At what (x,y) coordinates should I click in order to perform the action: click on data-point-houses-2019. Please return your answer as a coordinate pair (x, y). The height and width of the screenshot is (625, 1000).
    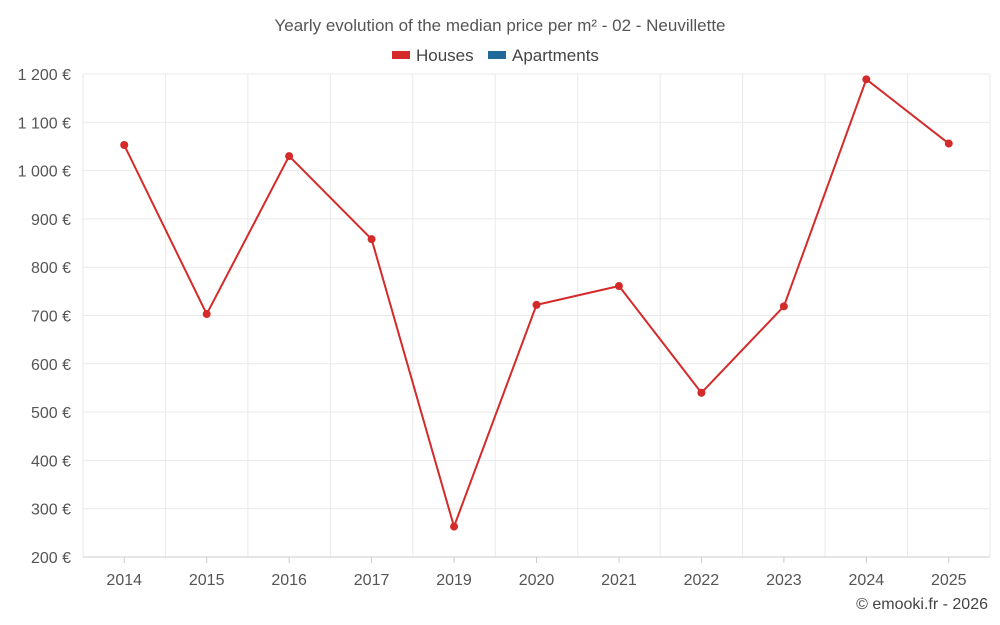
    Looking at the image, I should click on (454, 526).